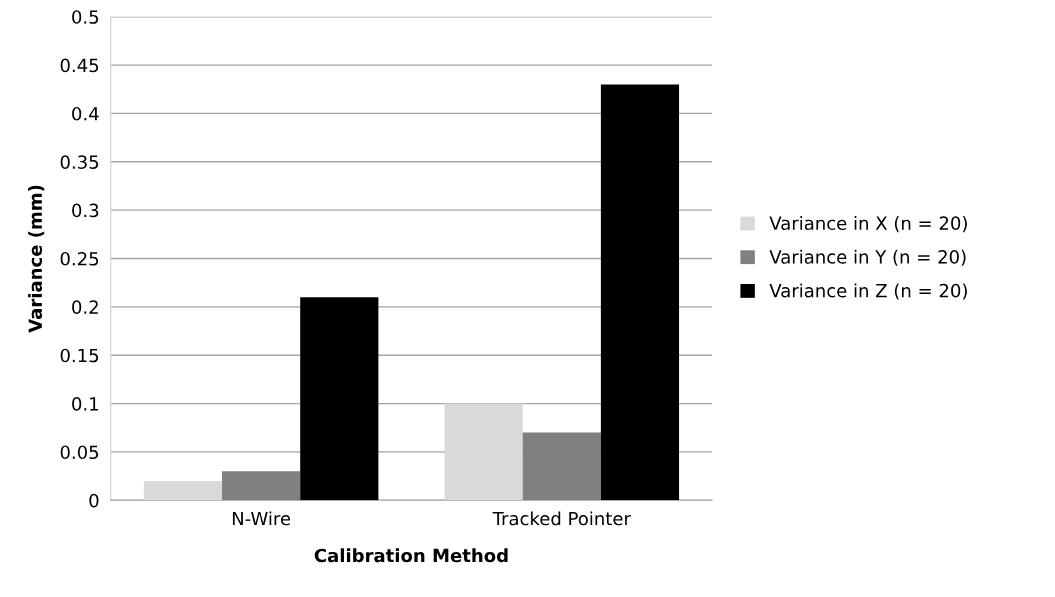 The height and width of the screenshot is (597, 1055). What do you see at coordinates (79, 162) in the screenshot?
I see `y-tick-label: 0.35` at bounding box center [79, 162].